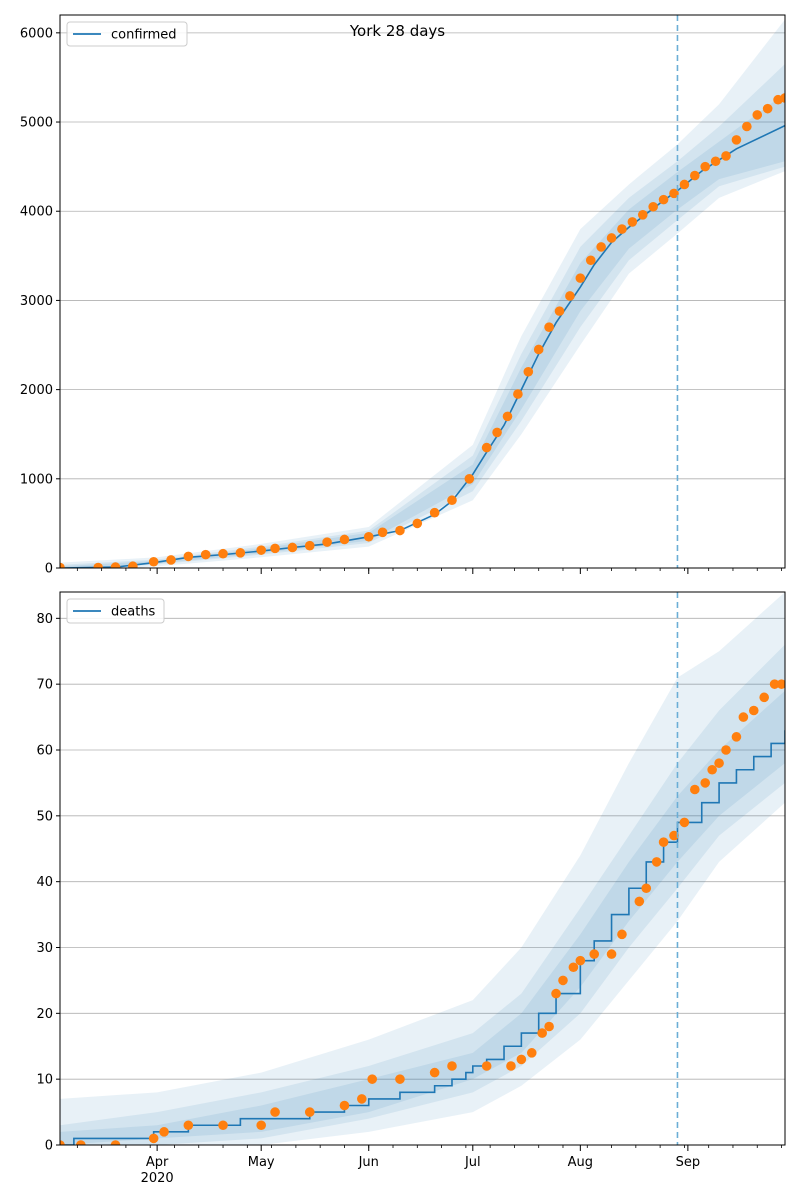 This screenshot has height=1204, width=800. I want to click on panel-2-legend-box, so click(115, 611).